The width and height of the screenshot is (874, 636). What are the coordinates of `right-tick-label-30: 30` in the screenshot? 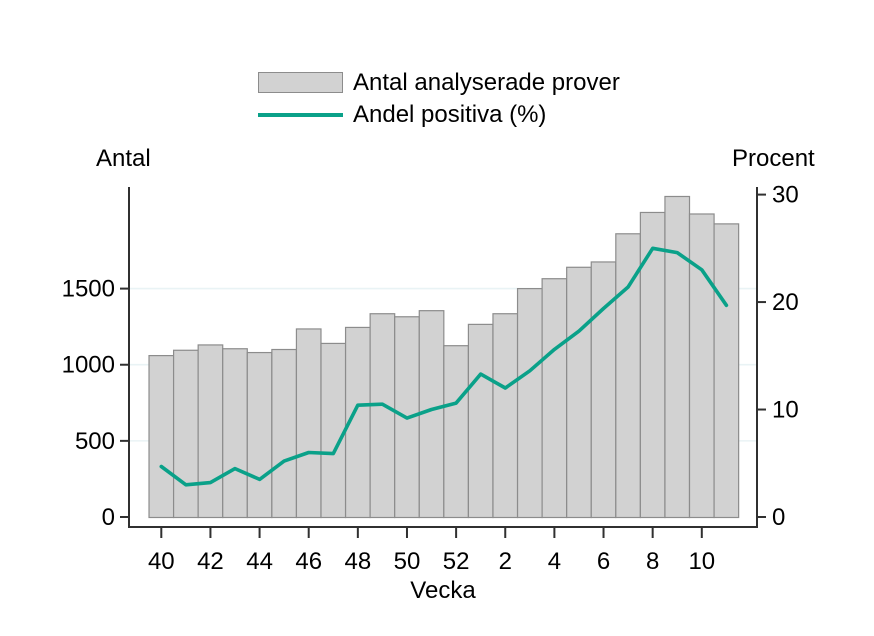 It's located at (785, 195).